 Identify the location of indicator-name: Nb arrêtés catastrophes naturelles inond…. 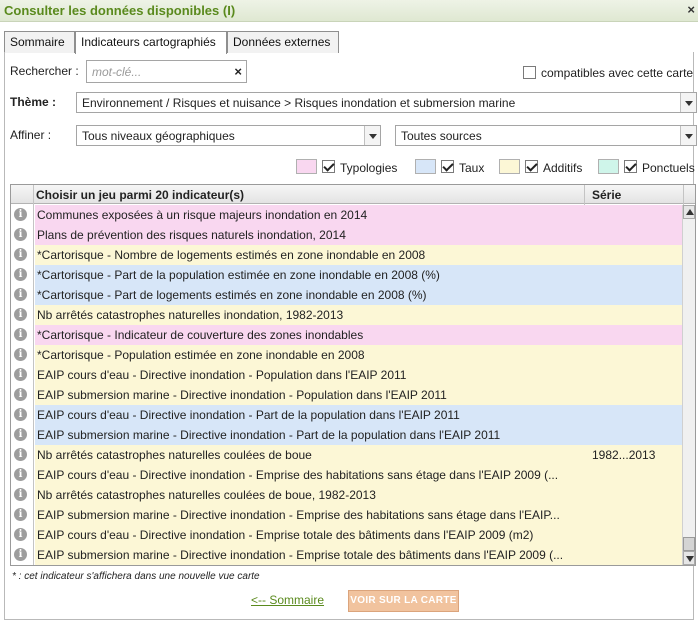
(190, 315).